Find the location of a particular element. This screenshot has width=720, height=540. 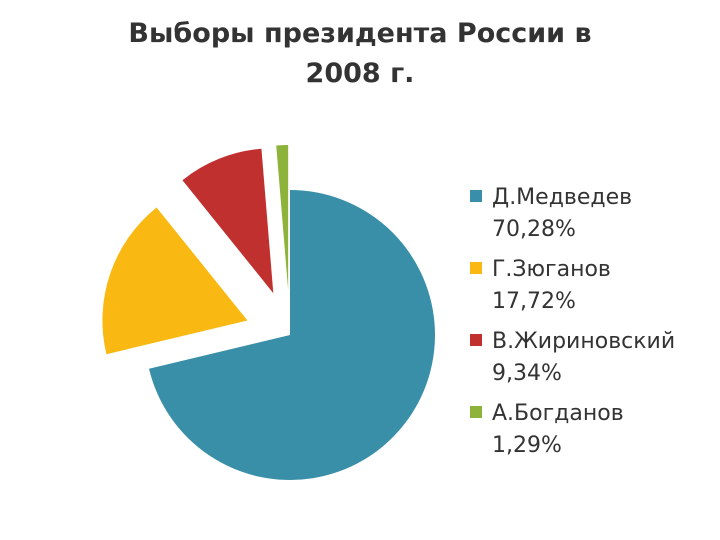

legend-label: В.Жириновский 9,34% is located at coordinates (583, 357).